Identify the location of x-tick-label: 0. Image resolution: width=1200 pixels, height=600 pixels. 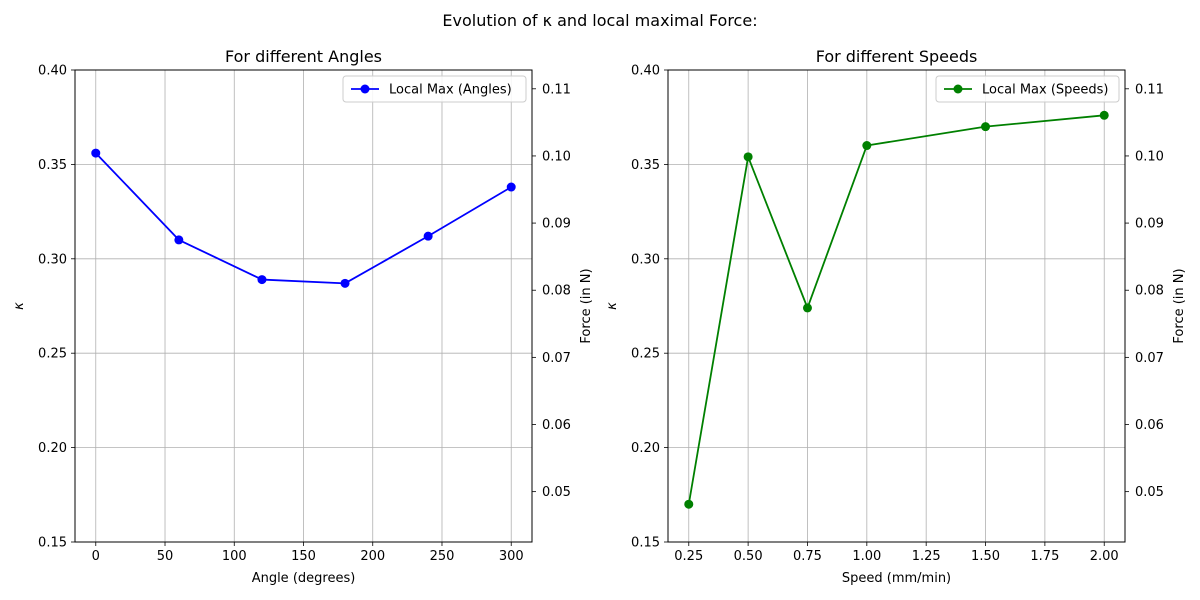
(96, 556).